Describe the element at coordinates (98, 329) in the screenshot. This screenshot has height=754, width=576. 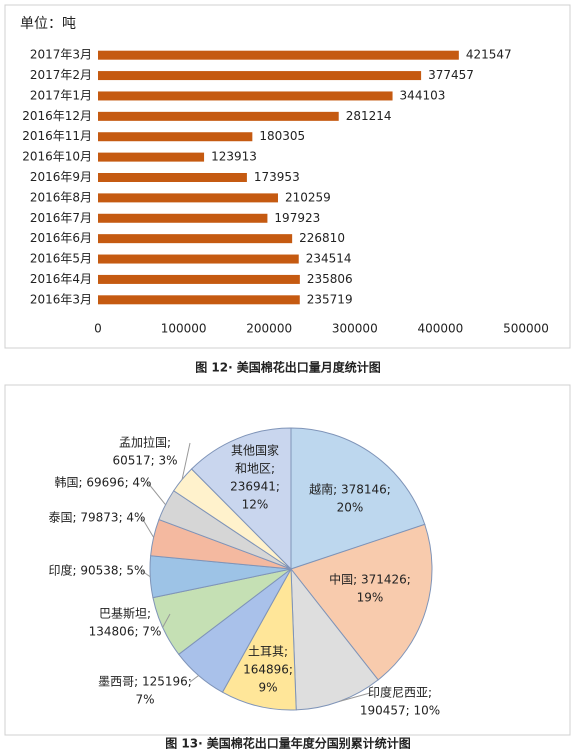
I see `x-tick-label: 0` at that location.